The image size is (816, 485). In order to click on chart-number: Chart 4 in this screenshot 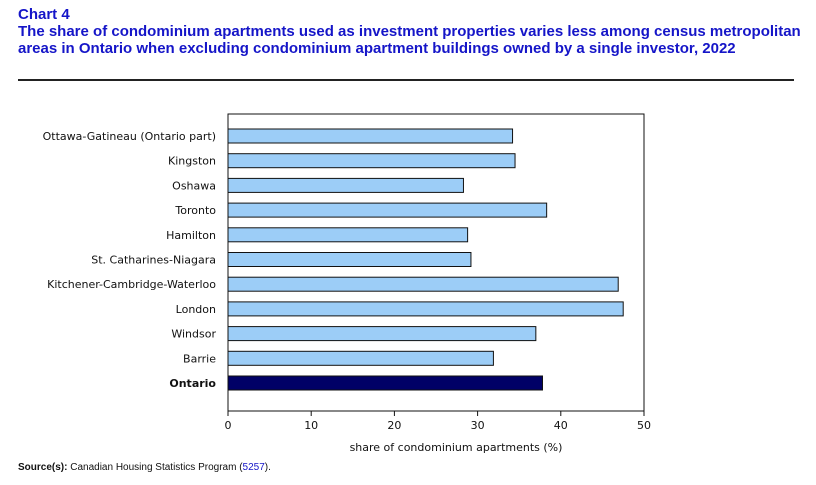, I will do `click(44, 14)`.